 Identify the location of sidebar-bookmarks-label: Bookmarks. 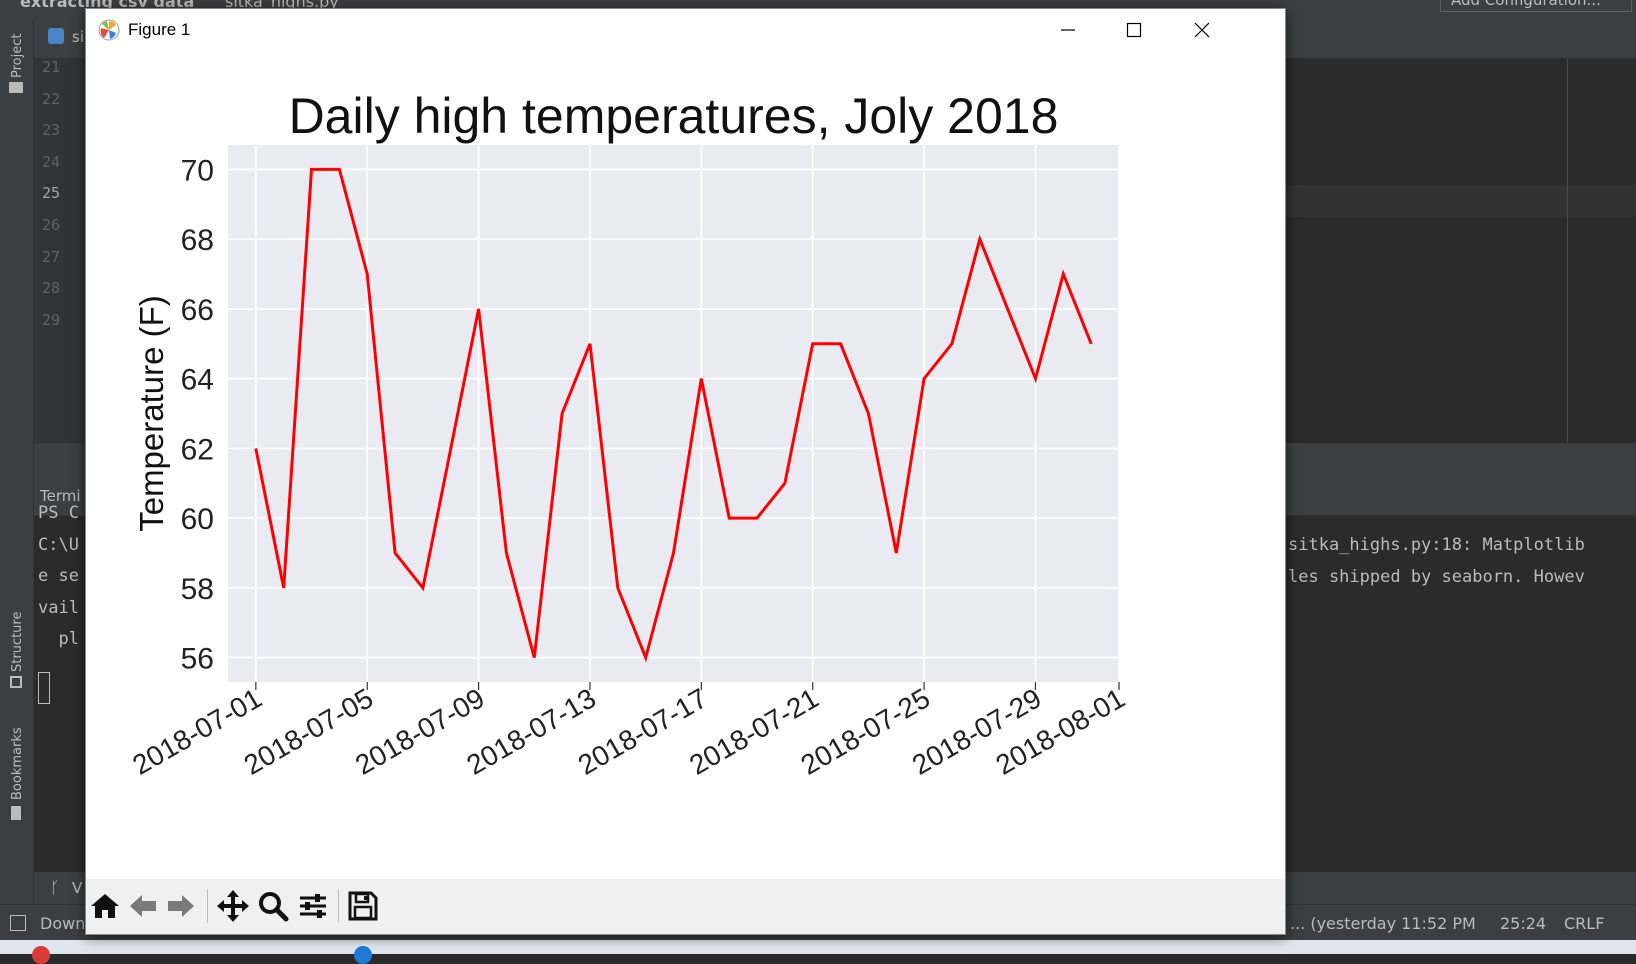
(17, 763).